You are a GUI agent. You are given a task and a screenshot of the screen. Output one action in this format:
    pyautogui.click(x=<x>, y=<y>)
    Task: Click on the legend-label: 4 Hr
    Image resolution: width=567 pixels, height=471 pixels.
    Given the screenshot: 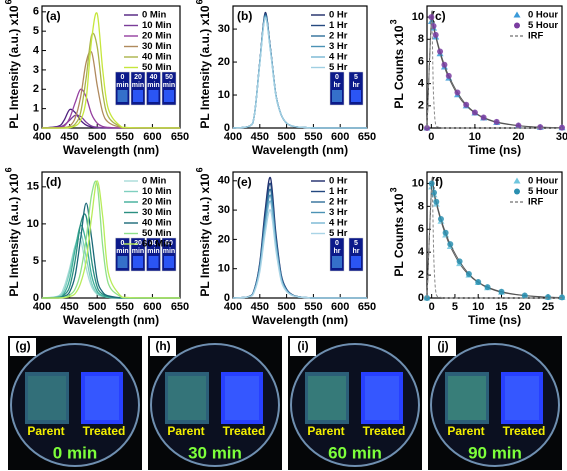 What is the action you would take?
    pyautogui.click(x=338, y=223)
    